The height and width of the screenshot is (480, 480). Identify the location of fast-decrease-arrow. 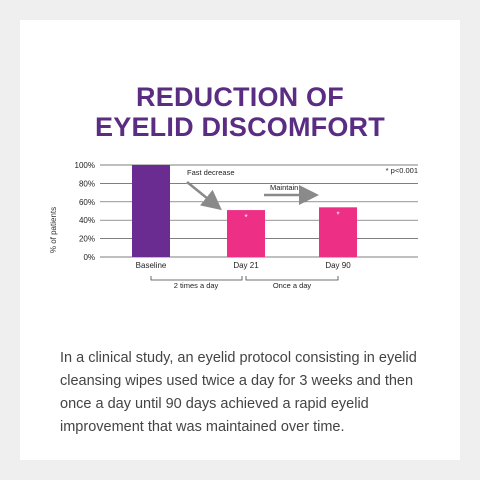
(204, 196).